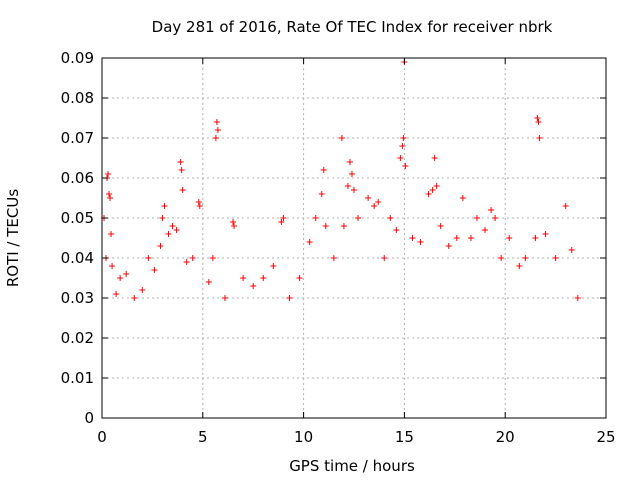 The width and height of the screenshot is (640, 480). Describe the element at coordinates (303, 437) in the screenshot. I see `x-tick-label: 10` at that location.